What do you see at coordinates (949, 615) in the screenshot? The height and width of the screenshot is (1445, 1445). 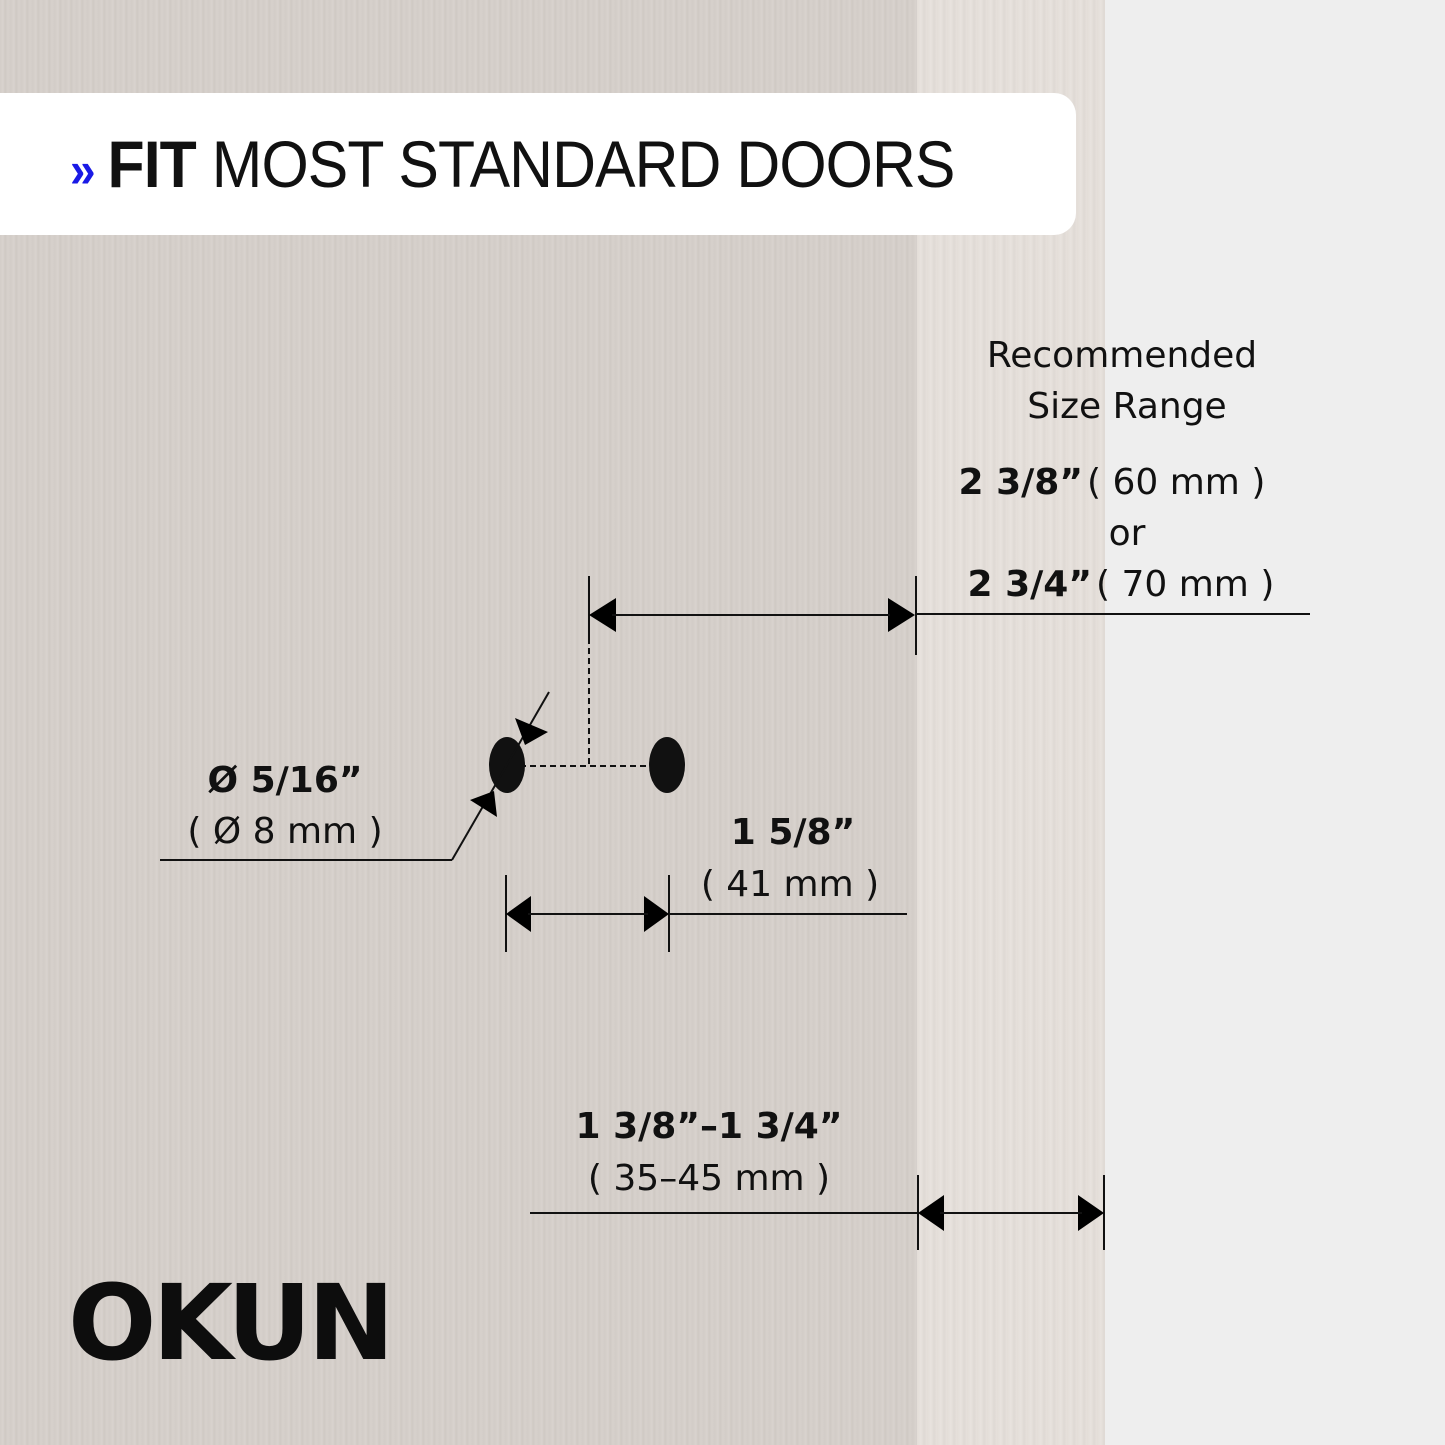 I see `backset-dimension` at bounding box center [949, 615].